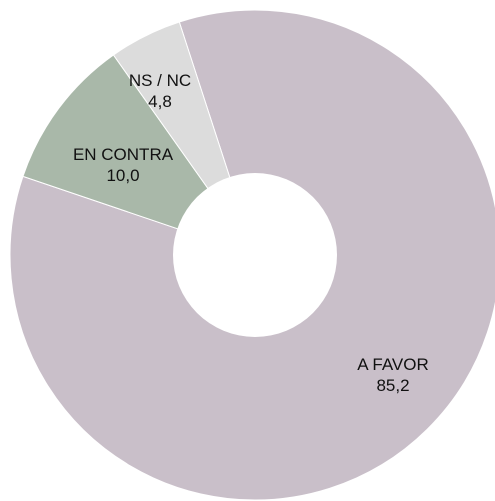  I want to click on label-a-favor-value: 85,2, so click(392, 385).